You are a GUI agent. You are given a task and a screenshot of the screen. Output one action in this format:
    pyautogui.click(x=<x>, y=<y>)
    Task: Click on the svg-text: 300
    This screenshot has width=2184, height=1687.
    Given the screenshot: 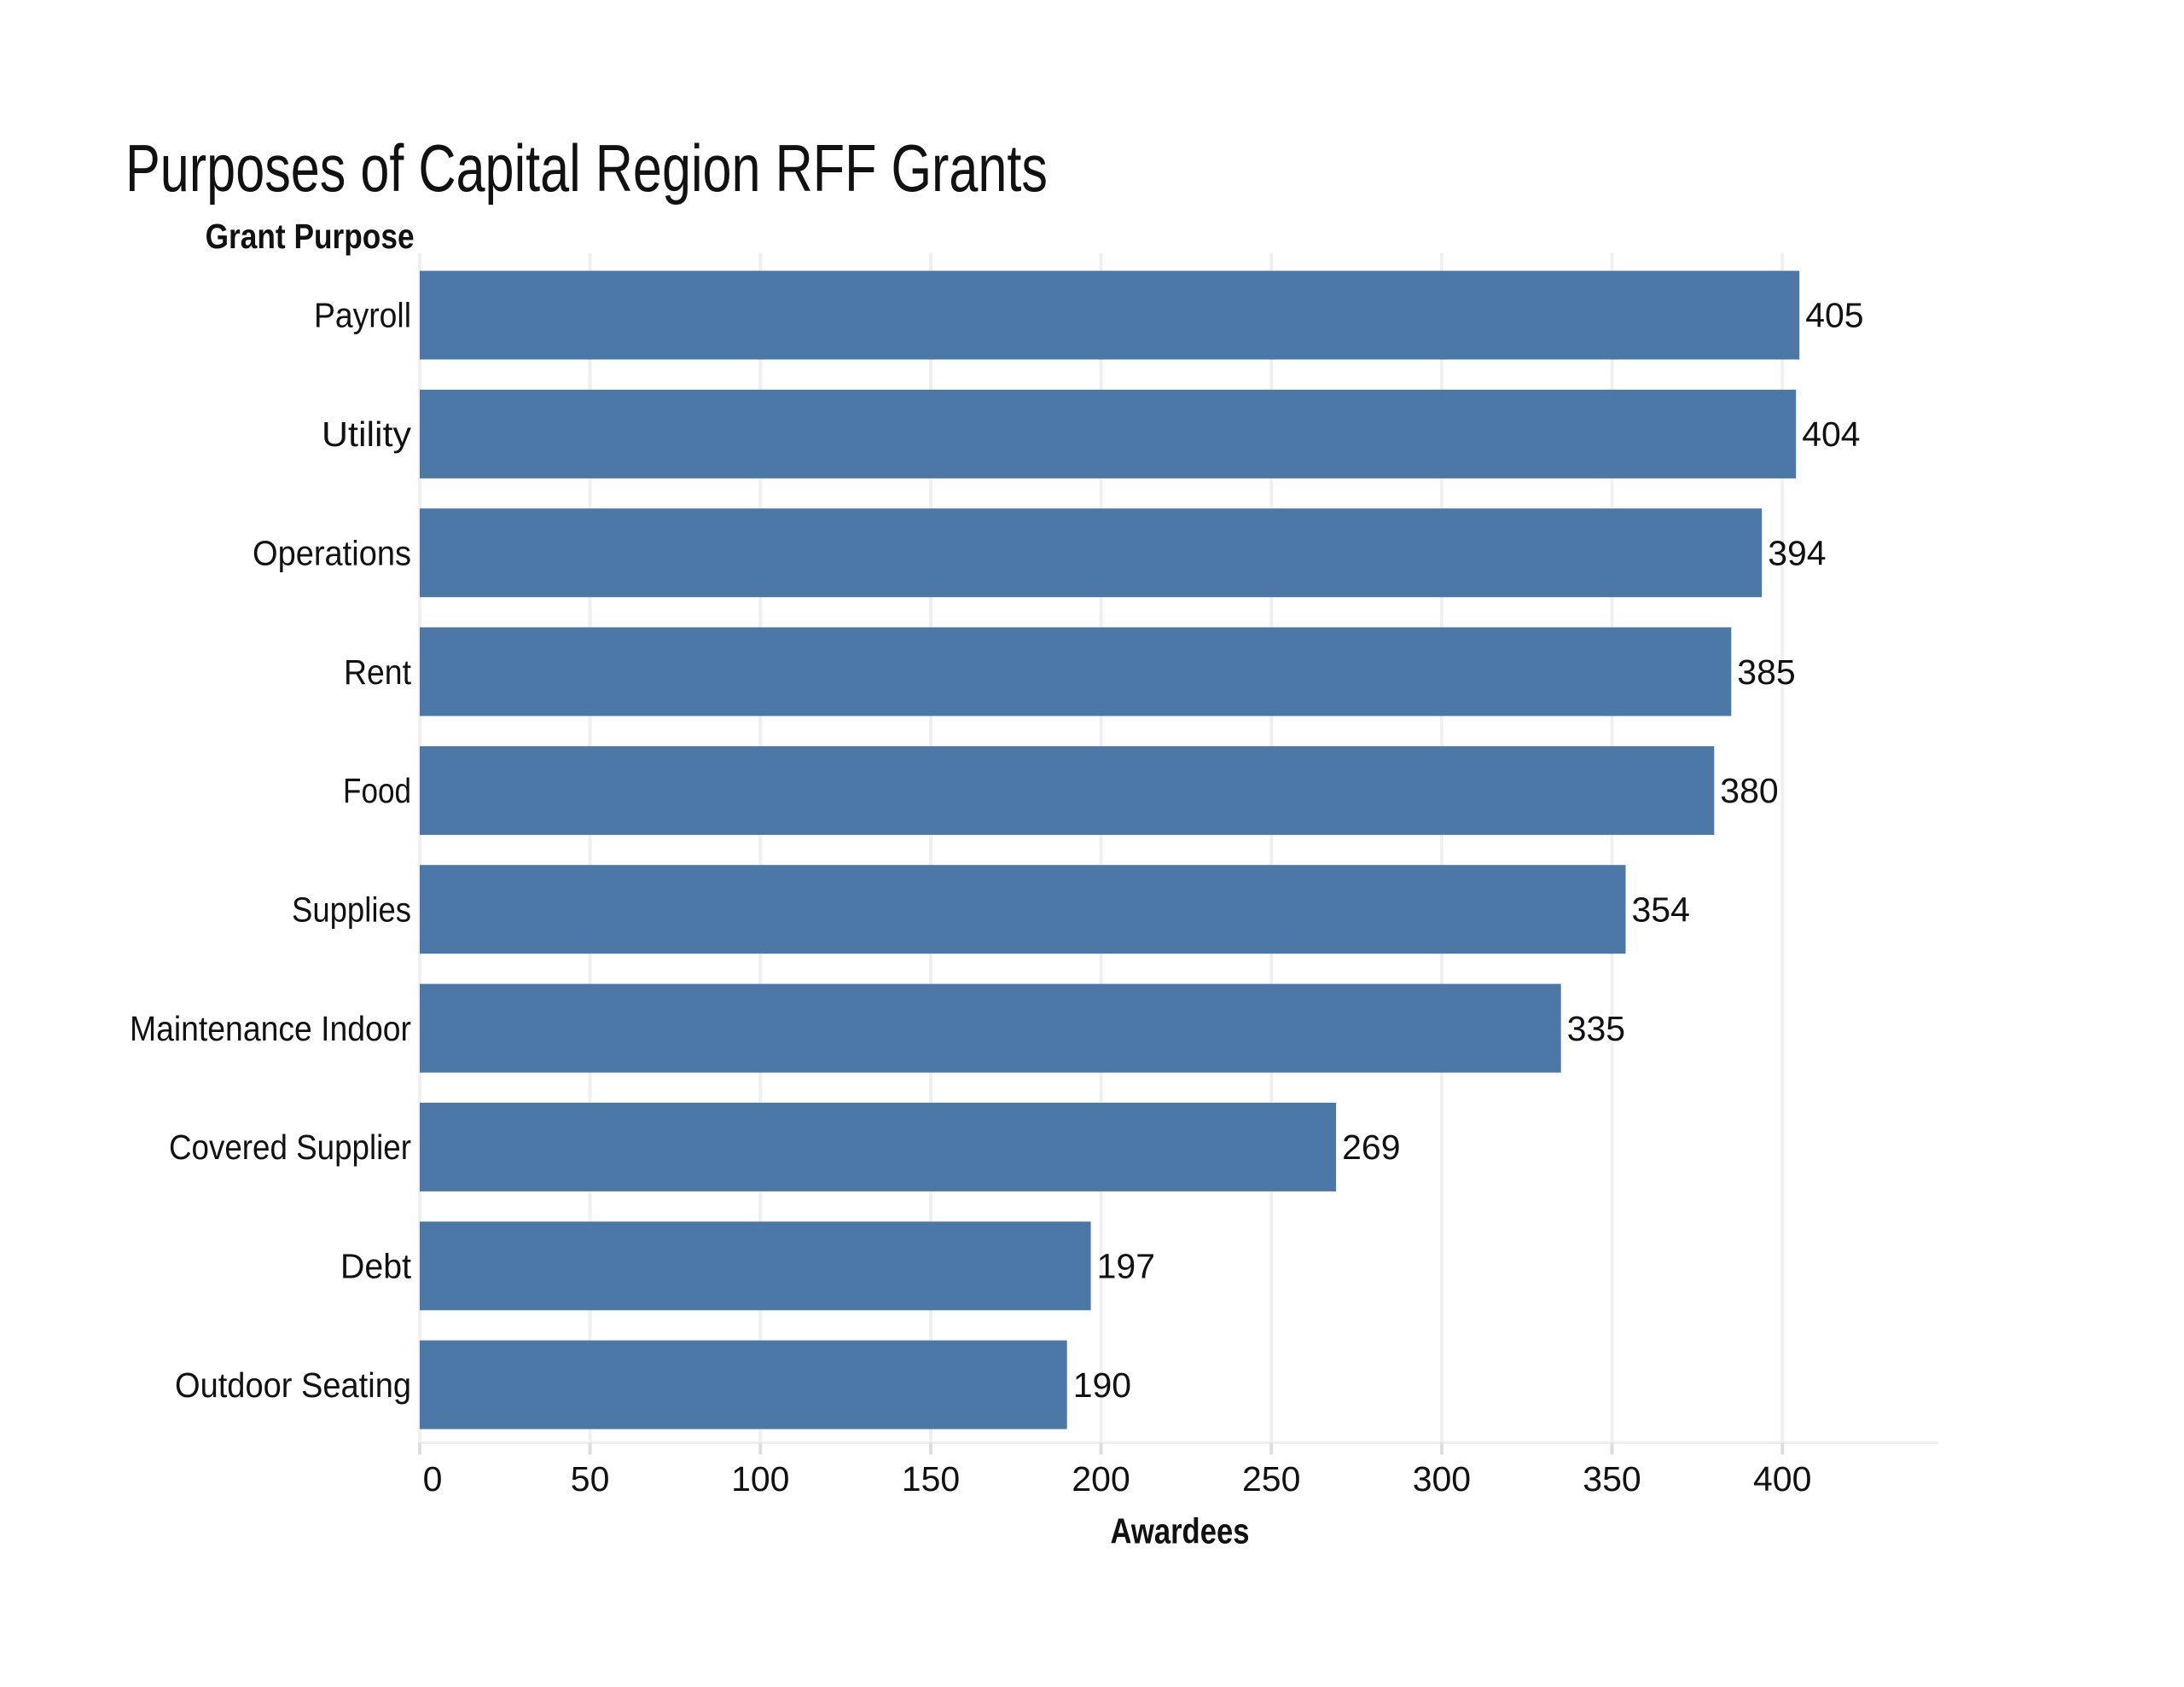 What is the action you would take?
    pyautogui.click(x=1442, y=1479)
    